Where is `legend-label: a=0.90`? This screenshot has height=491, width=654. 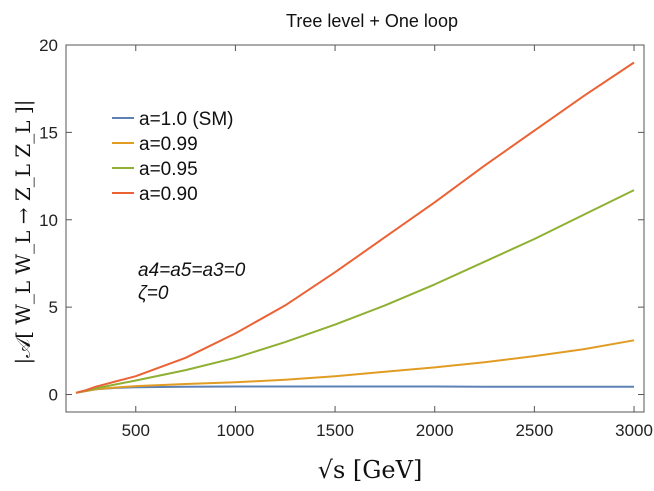 legend-label: a=0.90 is located at coordinates (168, 194).